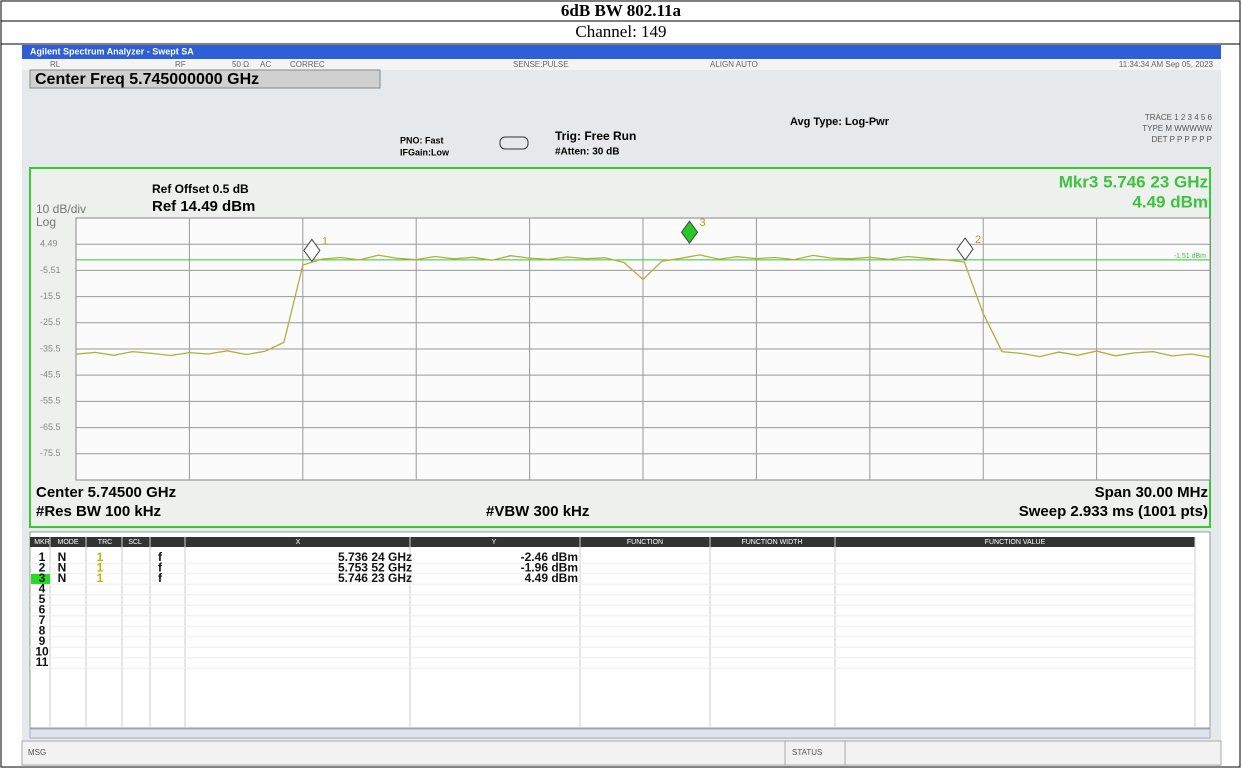 The image size is (1242, 770). Describe the element at coordinates (551, 578) in the screenshot. I see `cell: 4.49 dBm` at that location.